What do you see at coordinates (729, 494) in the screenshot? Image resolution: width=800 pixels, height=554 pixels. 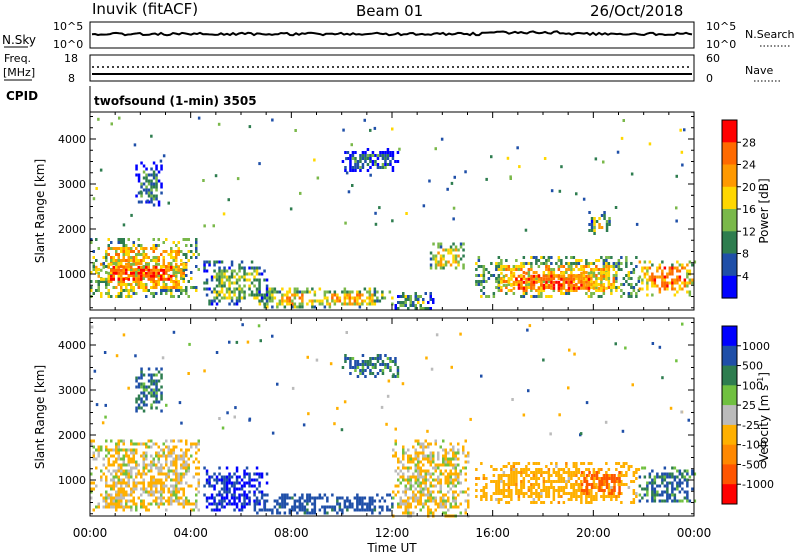 I see `colorbar-segment` at bounding box center [729, 494].